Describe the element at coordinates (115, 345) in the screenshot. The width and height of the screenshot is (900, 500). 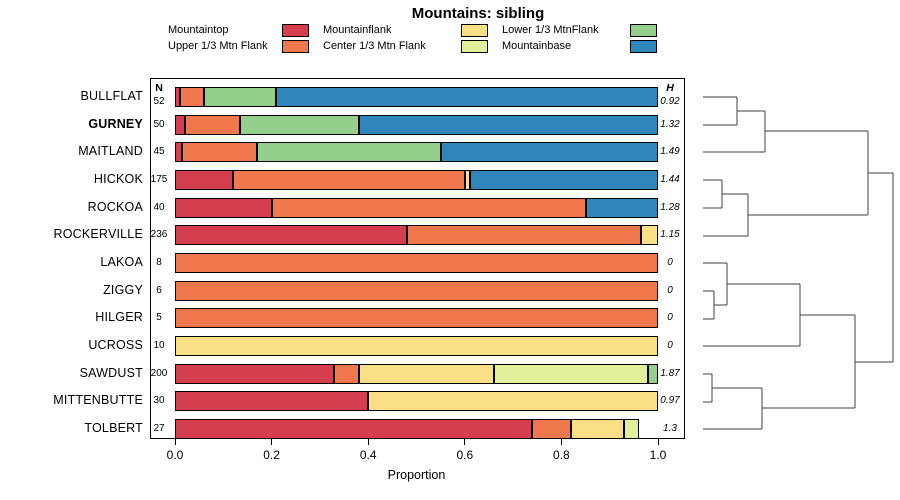
I see `row-label: UCROSS` at that location.